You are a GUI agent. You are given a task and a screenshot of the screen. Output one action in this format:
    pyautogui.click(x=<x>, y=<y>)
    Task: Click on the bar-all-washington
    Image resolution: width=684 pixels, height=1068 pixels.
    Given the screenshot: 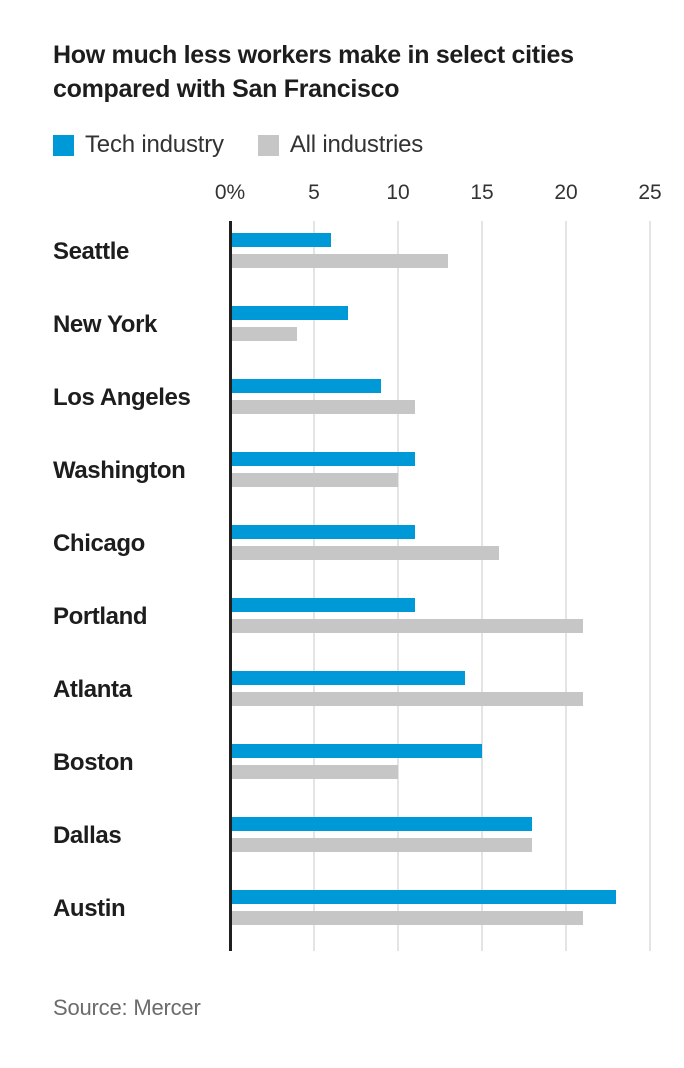 What is the action you would take?
    pyautogui.click(x=314, y=480)
    